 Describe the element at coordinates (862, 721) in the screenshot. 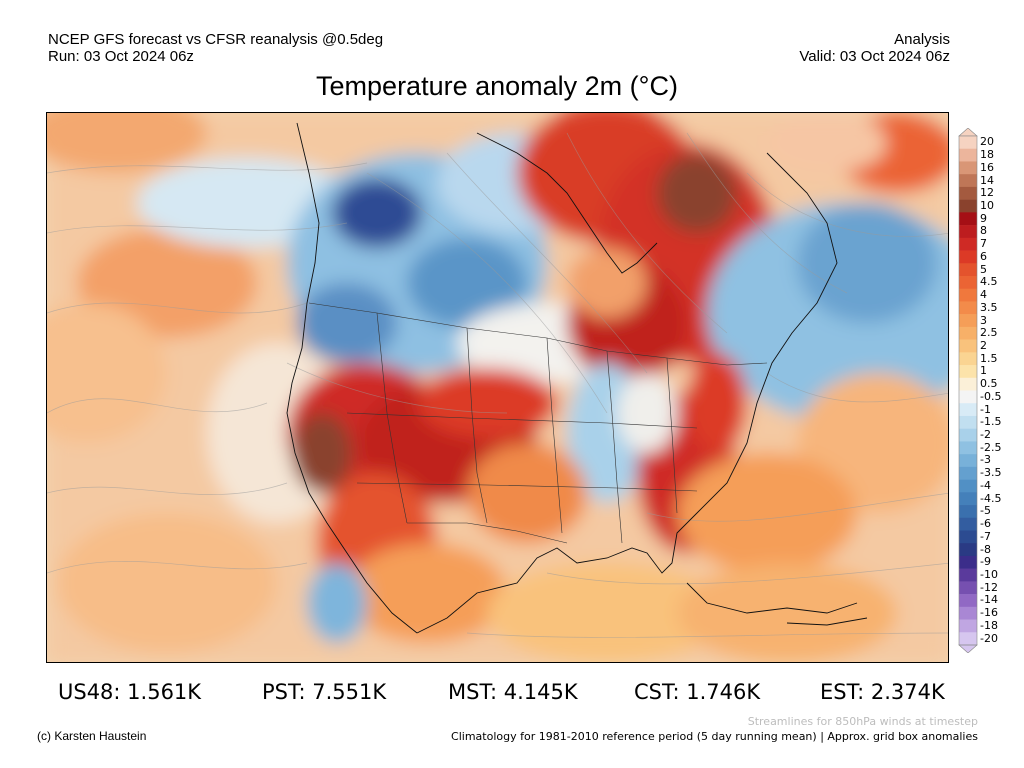

I see `streamlines-note: Streamlines for 850hPa winds at timestep` at that location.